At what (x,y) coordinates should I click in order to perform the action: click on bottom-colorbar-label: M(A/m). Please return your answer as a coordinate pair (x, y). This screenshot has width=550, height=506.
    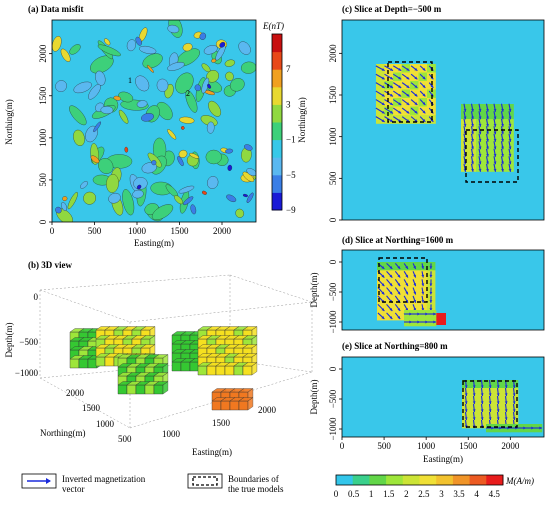
    Looking at the image, I should click on (519, 481).